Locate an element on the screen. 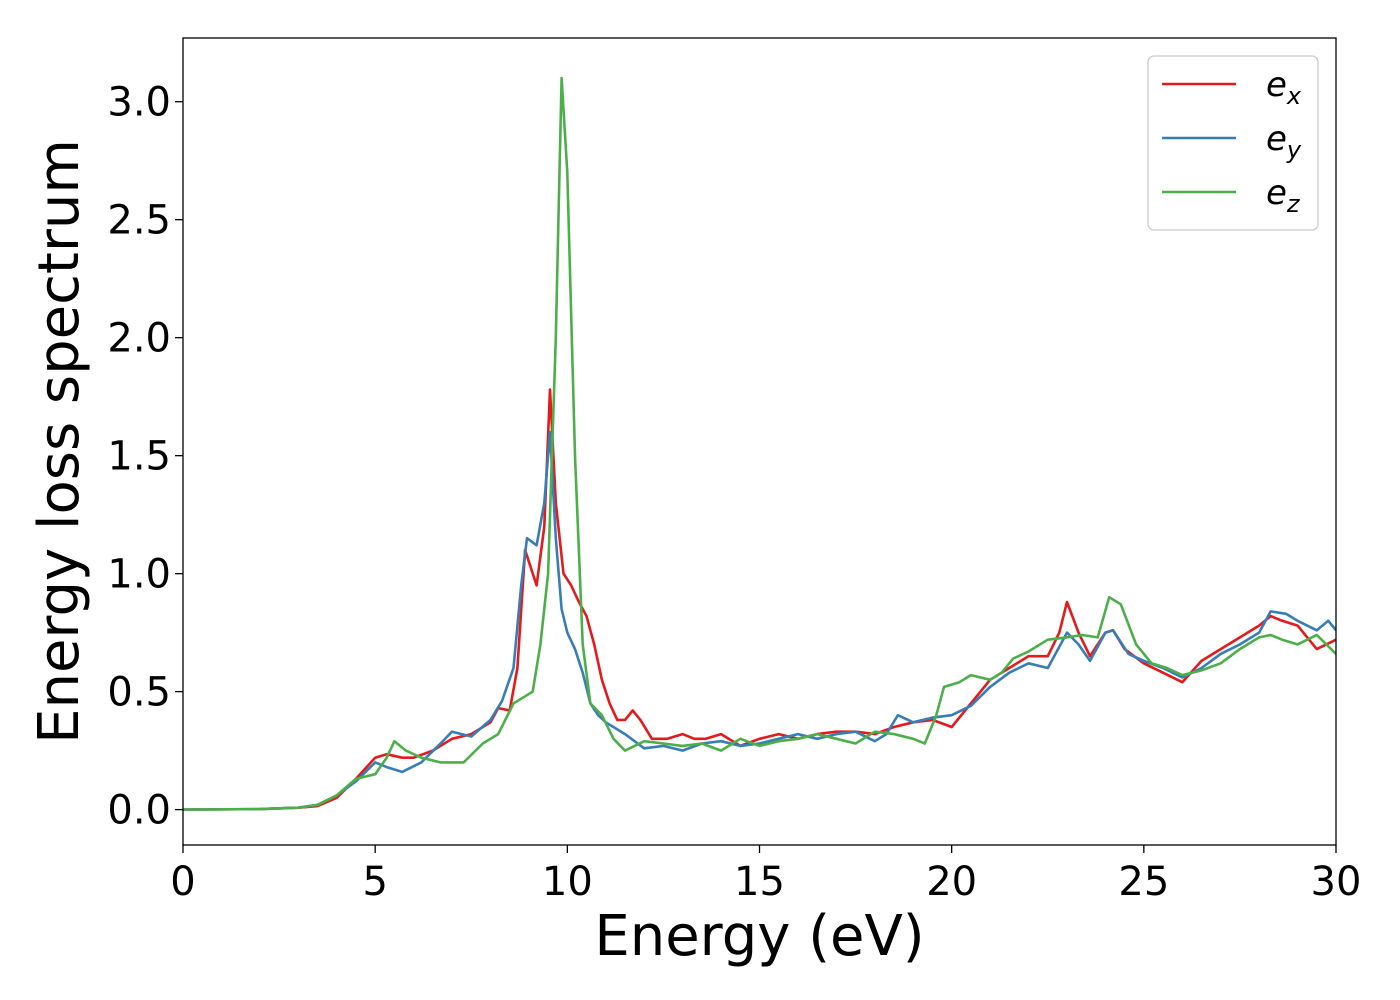 Image resolution: width=1400 pixels, height=1000 pixels. y-tick-label: 0.5 is located at coordinates (139, 693).